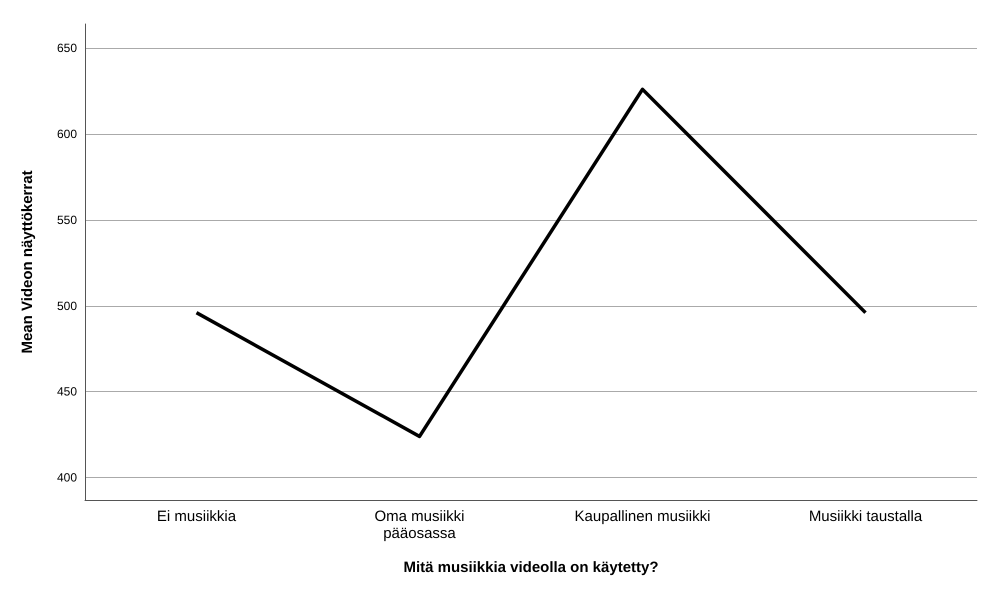 The image size is (987, 594). I want to click on y-tick-label: 650, so click(67, 48).